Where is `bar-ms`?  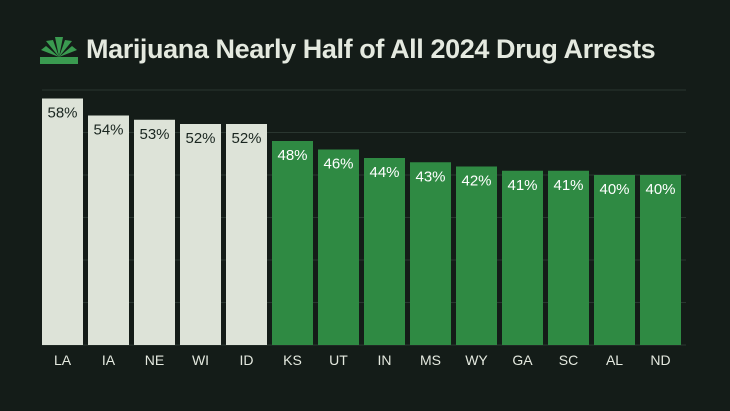 bar-ms is located at coordinates (430, 253).